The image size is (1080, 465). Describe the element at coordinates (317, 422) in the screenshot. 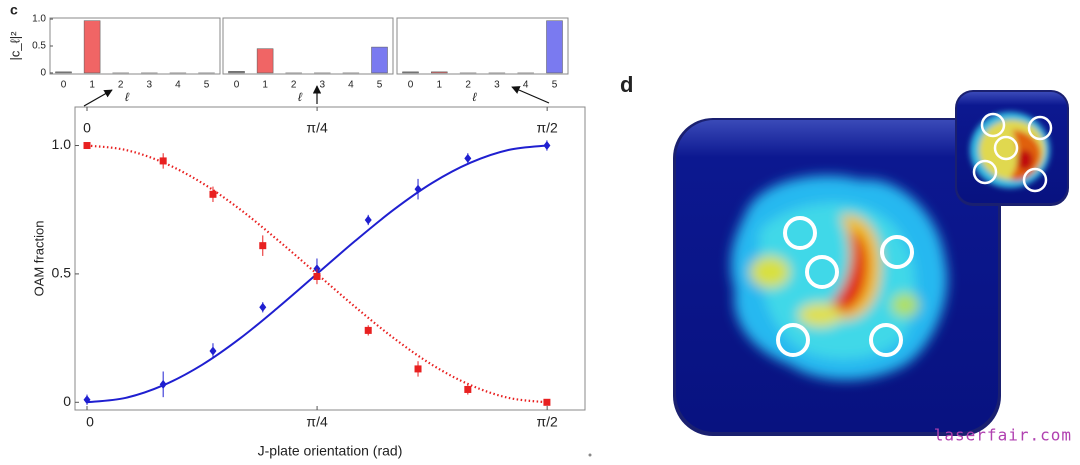

I see `x-tick-label: π/4` at that location.